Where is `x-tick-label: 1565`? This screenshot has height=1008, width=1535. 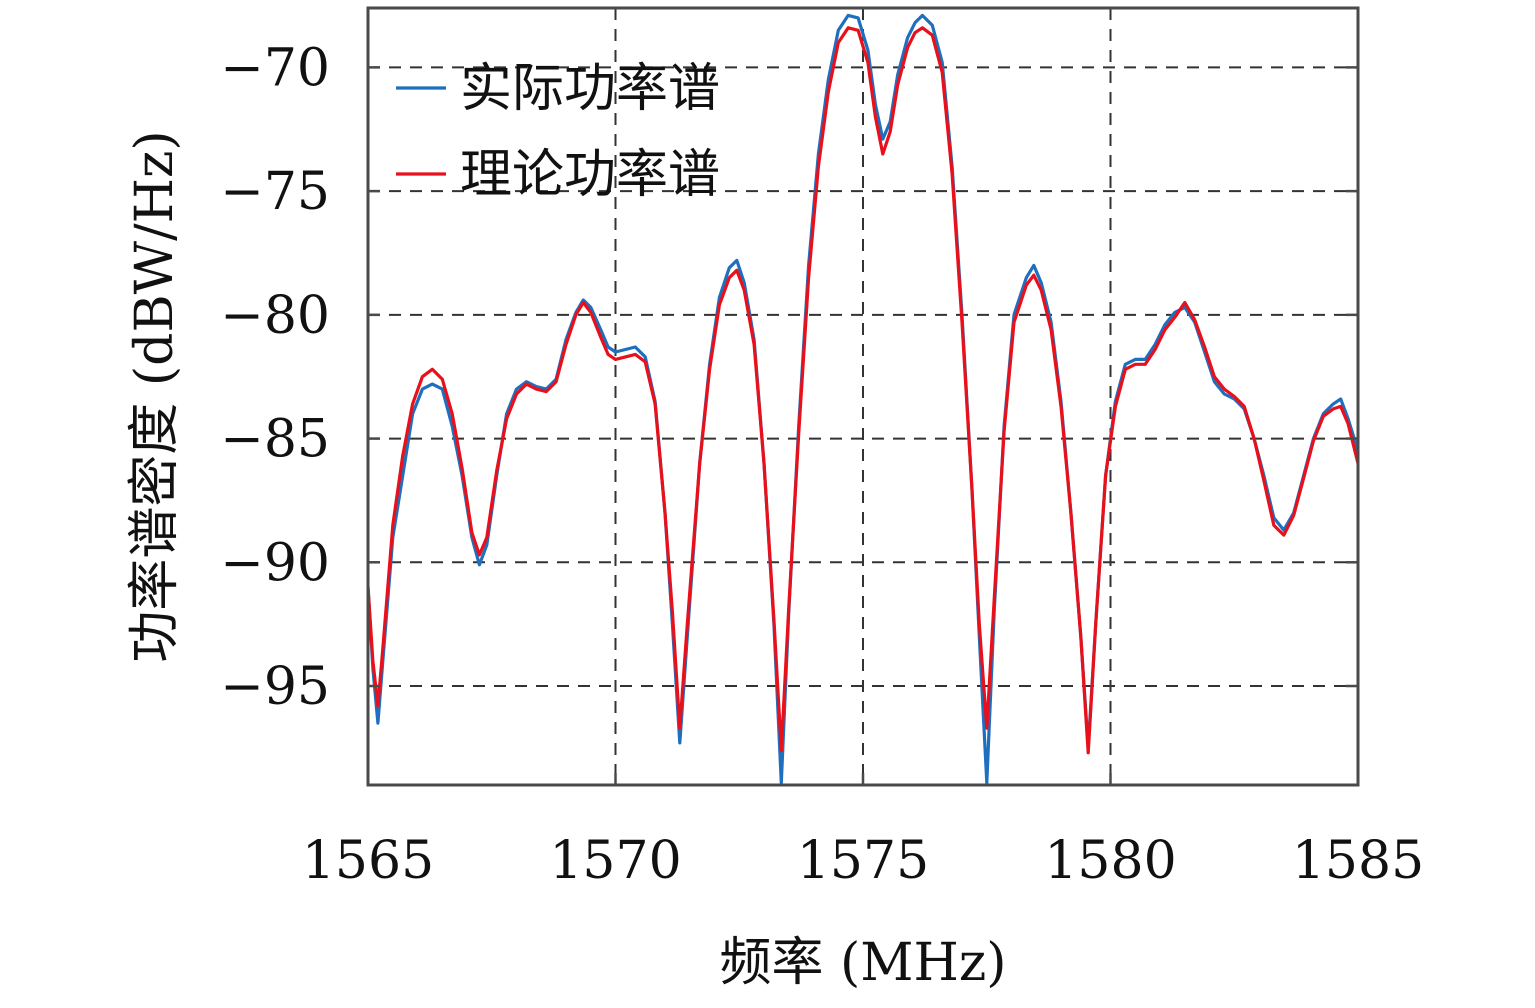
x-tick-label: 1565 is located at coordinates (368, 861).